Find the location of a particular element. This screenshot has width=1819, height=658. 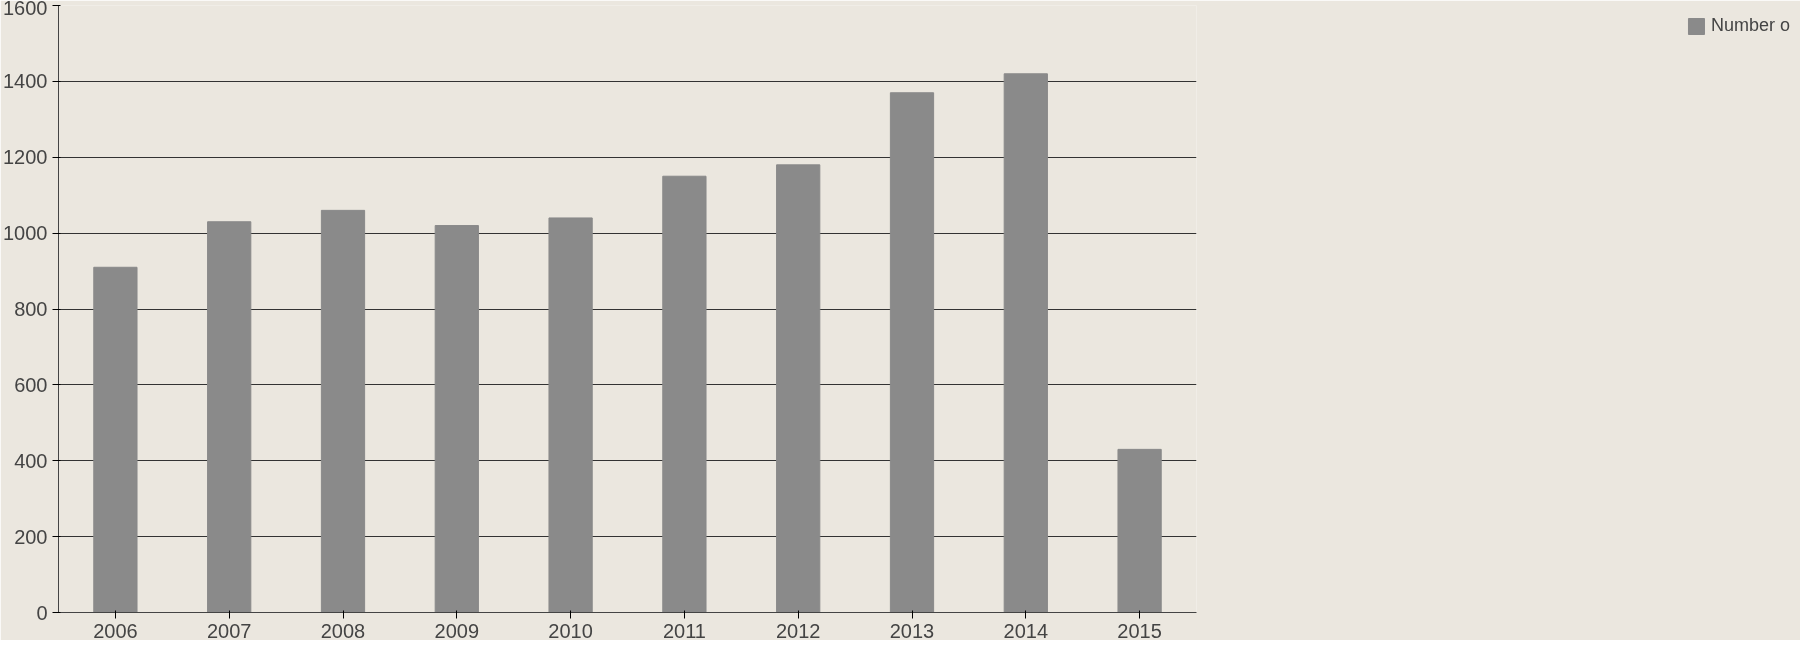

y-tick-label: 800 is located at coordinates (31, 309).